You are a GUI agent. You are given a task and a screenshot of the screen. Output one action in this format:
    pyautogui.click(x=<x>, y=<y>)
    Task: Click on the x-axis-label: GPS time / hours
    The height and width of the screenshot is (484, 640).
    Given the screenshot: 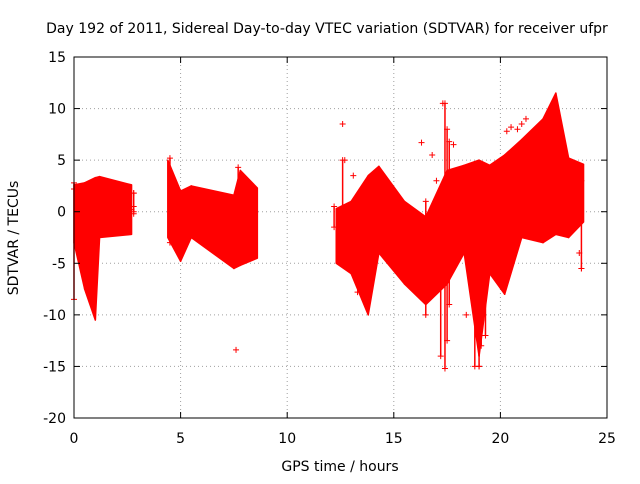 What is the action you would take?
    pyautogui.click(x=339, y=467)
    